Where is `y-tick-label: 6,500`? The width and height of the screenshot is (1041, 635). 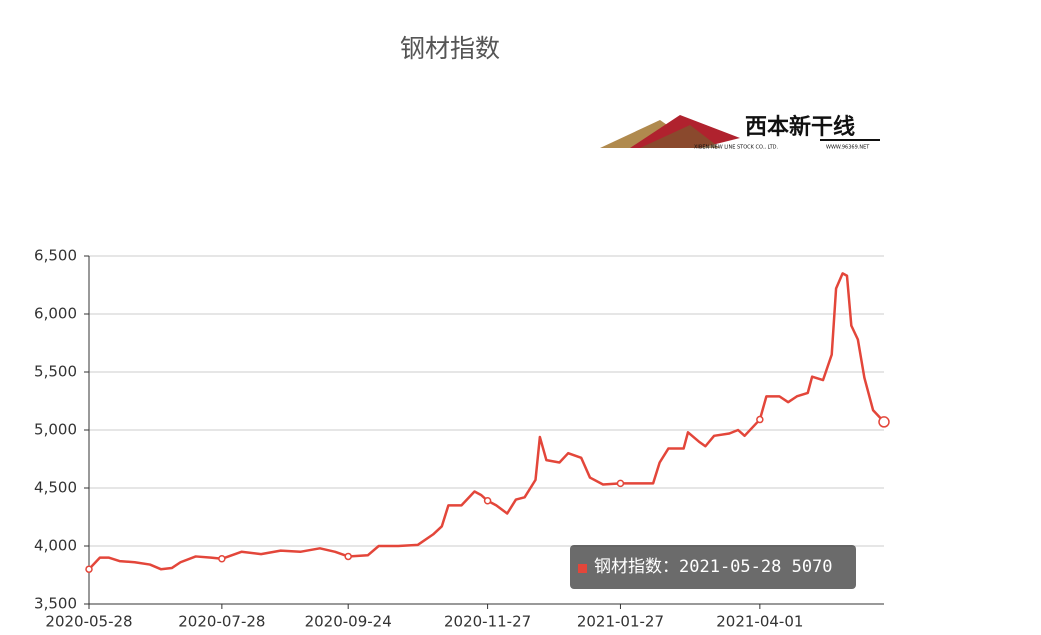
y-tick-label: 6,500 is located at coordinates (55, 256).